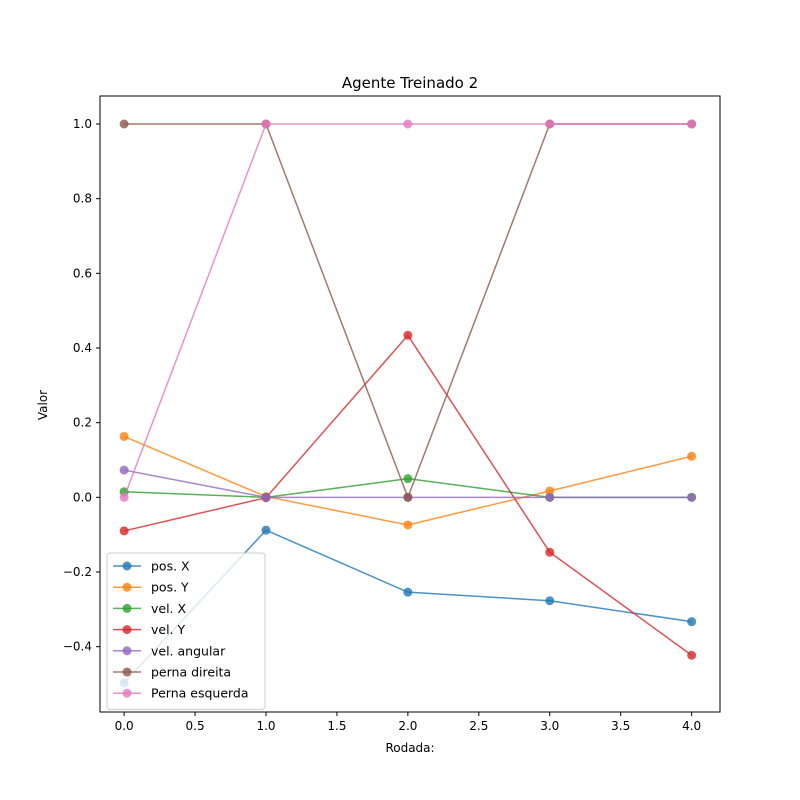 The width and height of the screenshot is (800, 800). Describe the element at coordinates (82, 124) in the screenshot. I see `y-tick-label: 1.0` at that location.